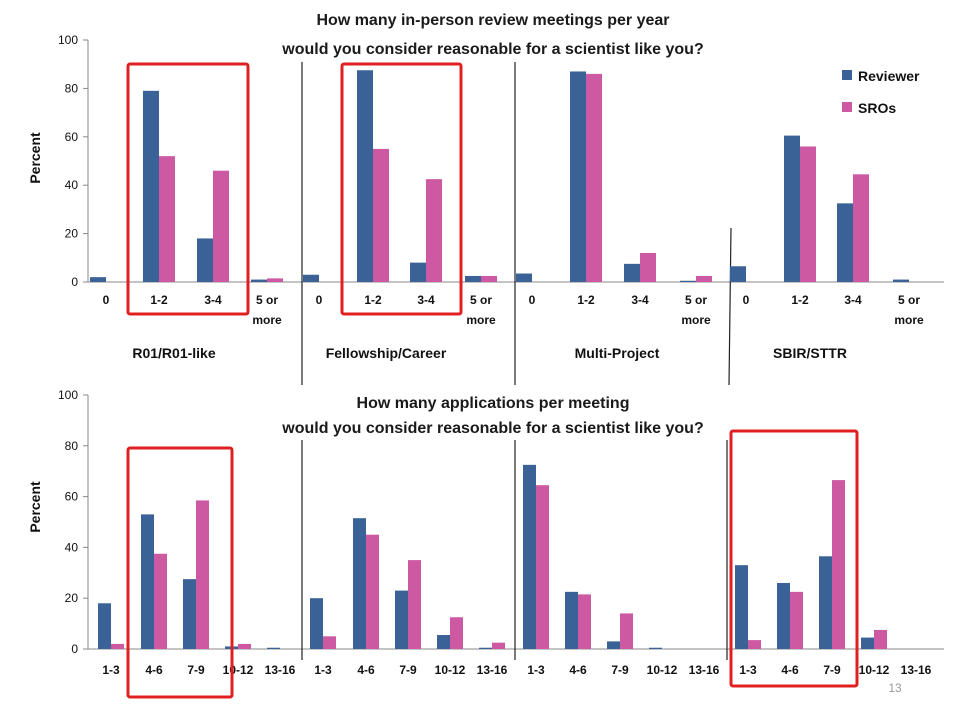  I want to click on group-label: Fellowship/Career, so click(386, 353).